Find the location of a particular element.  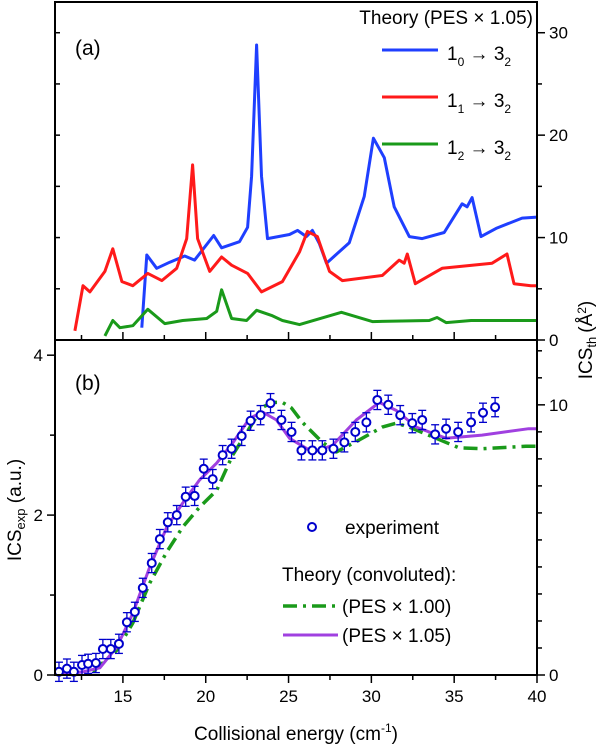

y-tick-label-left-bottom: 4 is located at coordinates (38, 355).